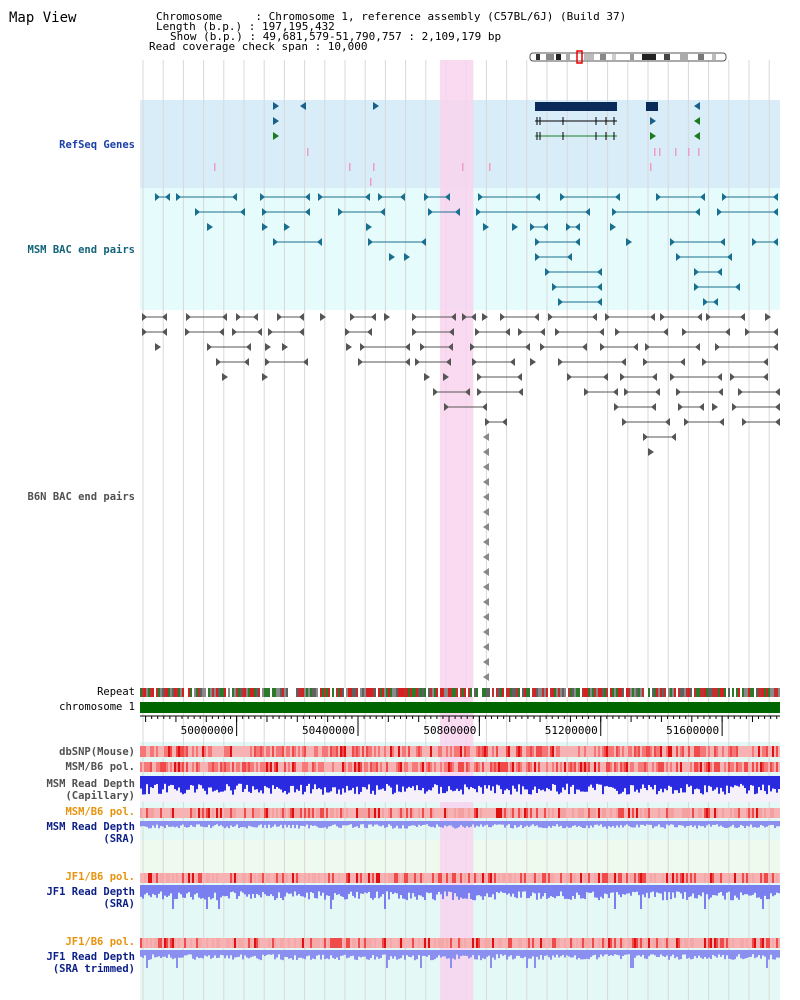  What do you see at coordinates (100, 877) in the screenshot?
I see `track-label-jf1-b6-pol-1: JF1/B6 pol.` at bounding box center [100, 877].